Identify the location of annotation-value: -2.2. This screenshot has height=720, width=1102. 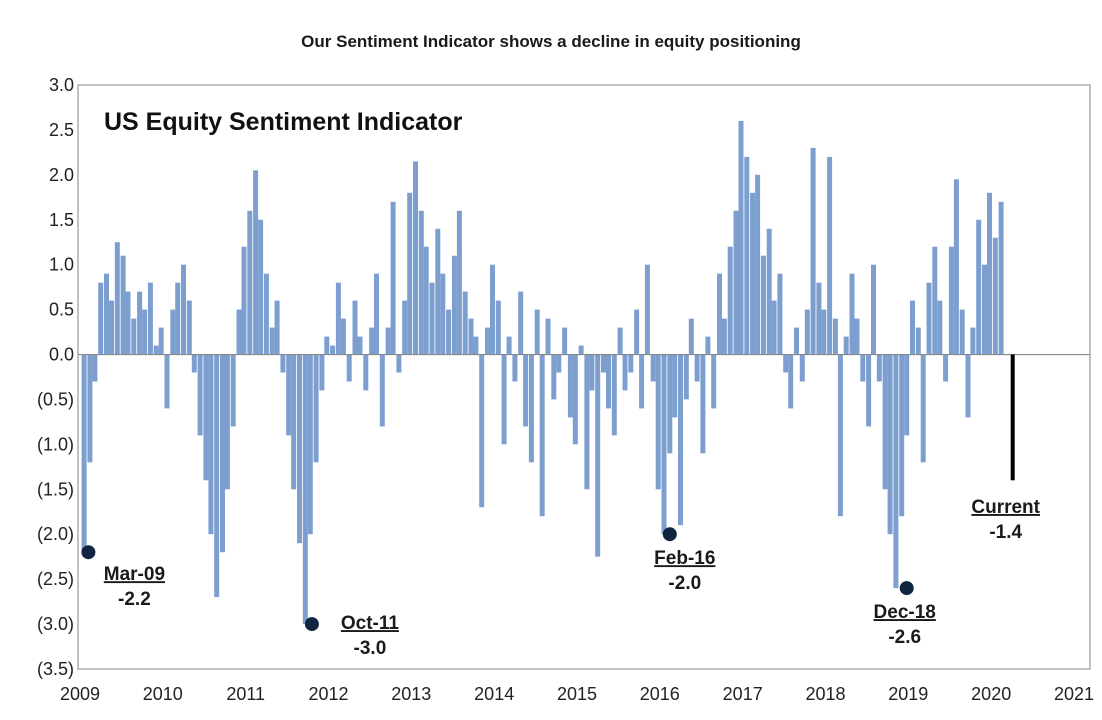
(134, 599).